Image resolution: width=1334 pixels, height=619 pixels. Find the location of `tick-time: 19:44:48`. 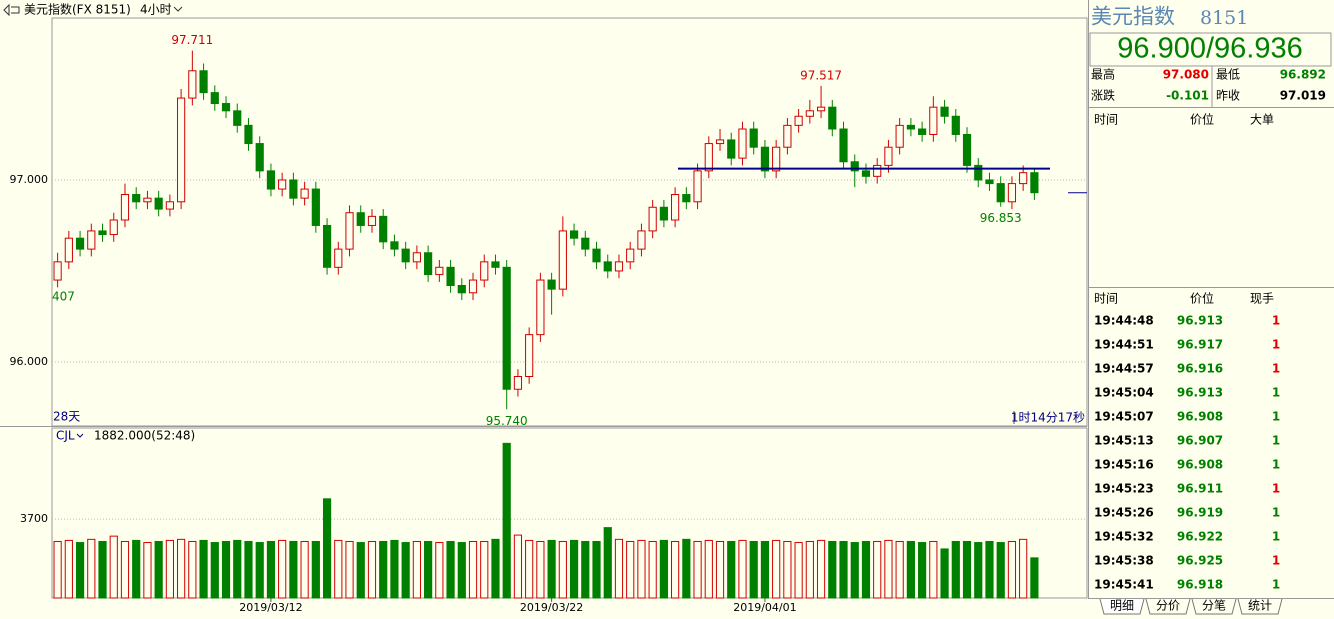

tick-time: 19:44:48 is located at coordinates (1124, 321).